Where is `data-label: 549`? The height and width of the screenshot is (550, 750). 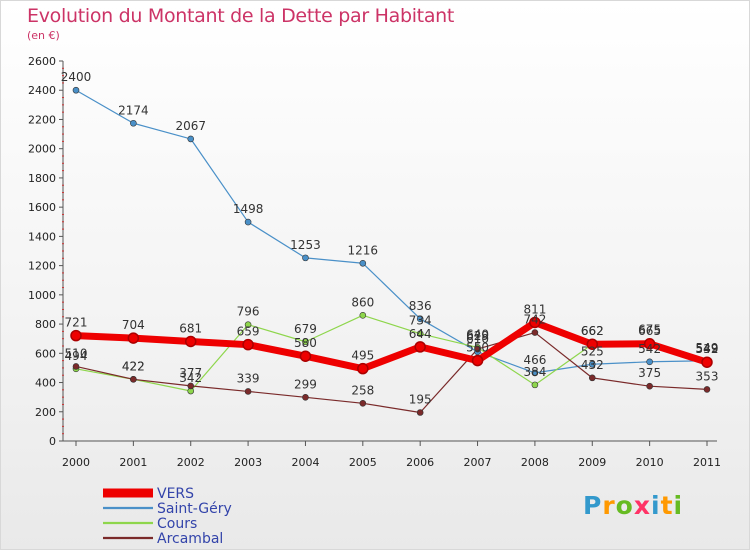 data-label: 549 is located at coordinates (707, 348).